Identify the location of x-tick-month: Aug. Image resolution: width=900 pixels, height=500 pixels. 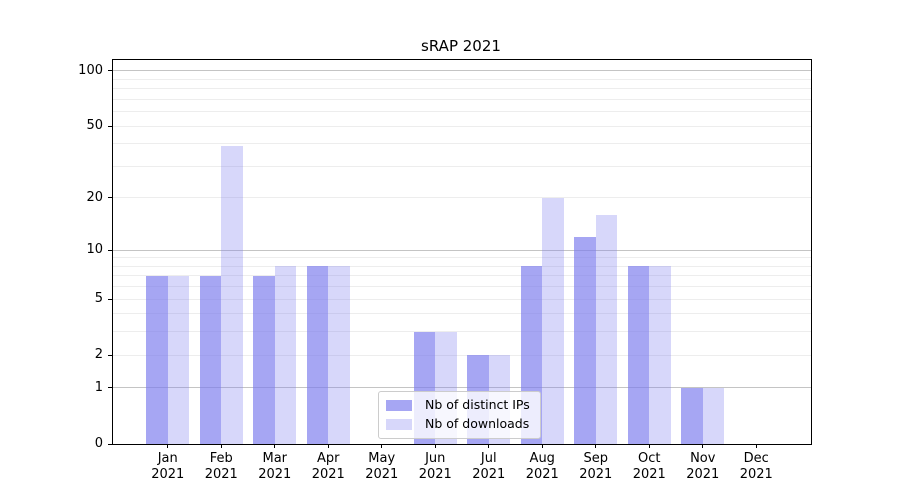
(542, 458).